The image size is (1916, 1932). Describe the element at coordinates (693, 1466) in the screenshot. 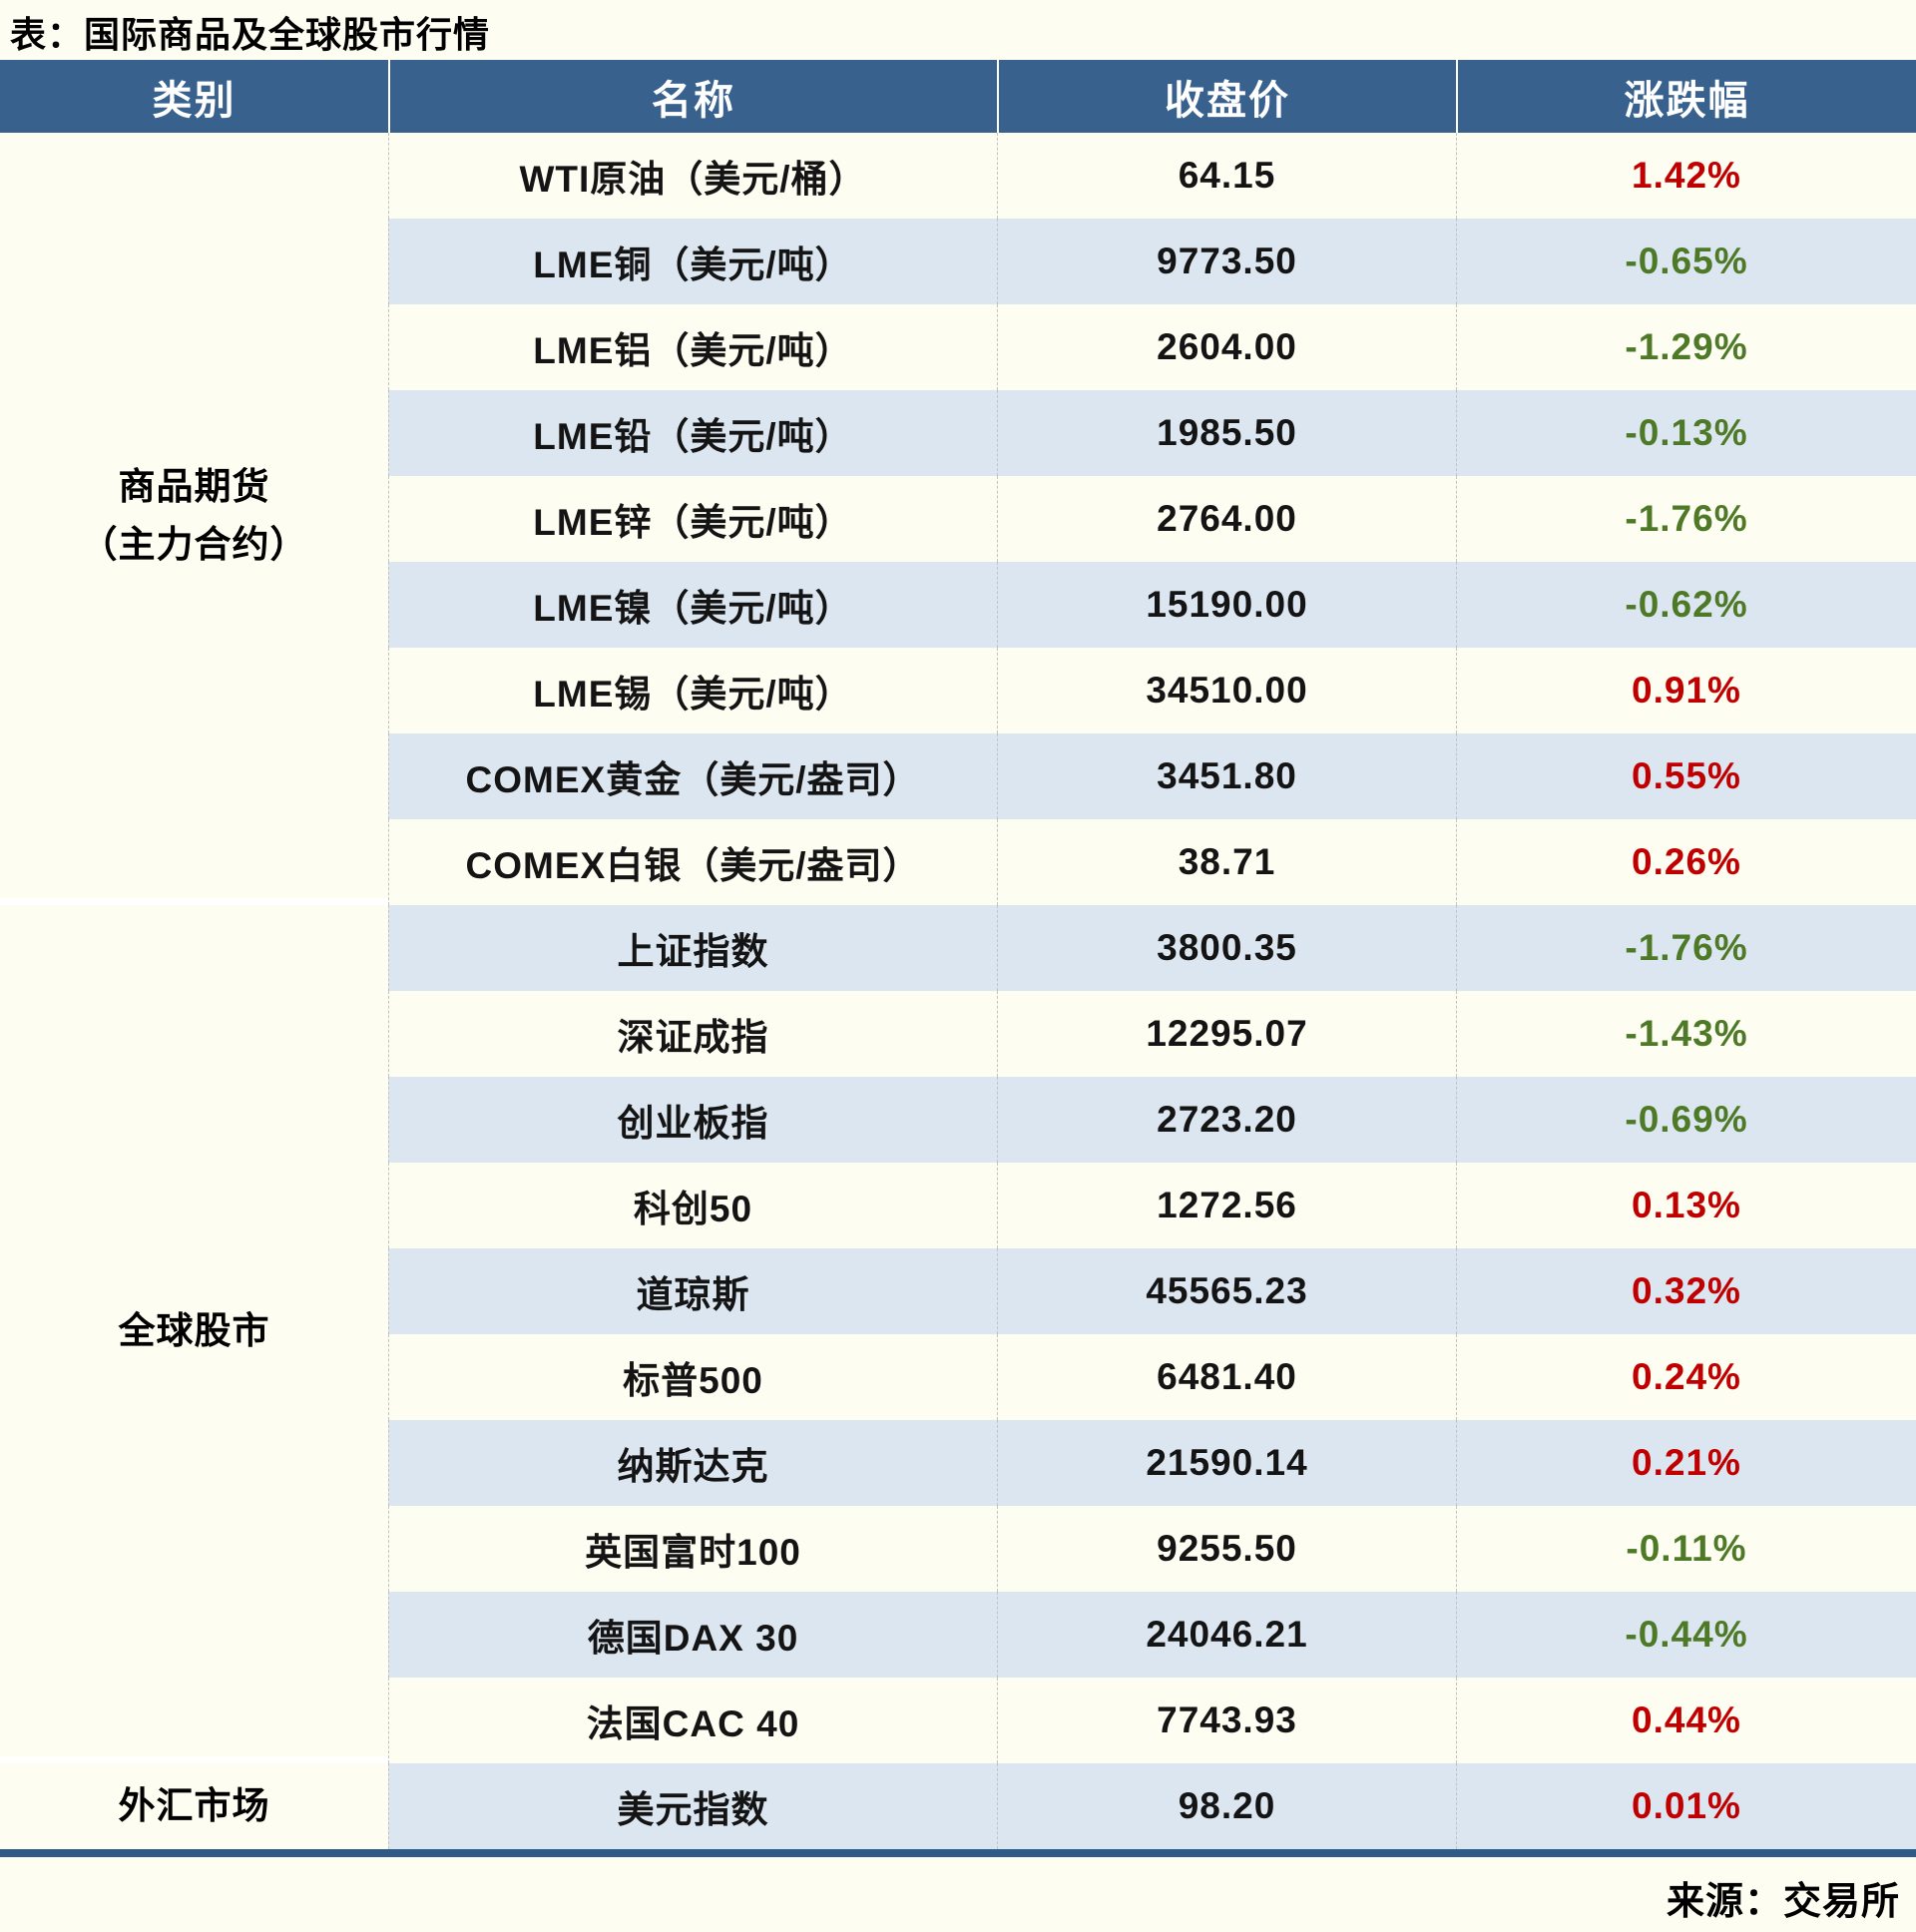

I see `instrument-name: 纳斯达克` at that location.